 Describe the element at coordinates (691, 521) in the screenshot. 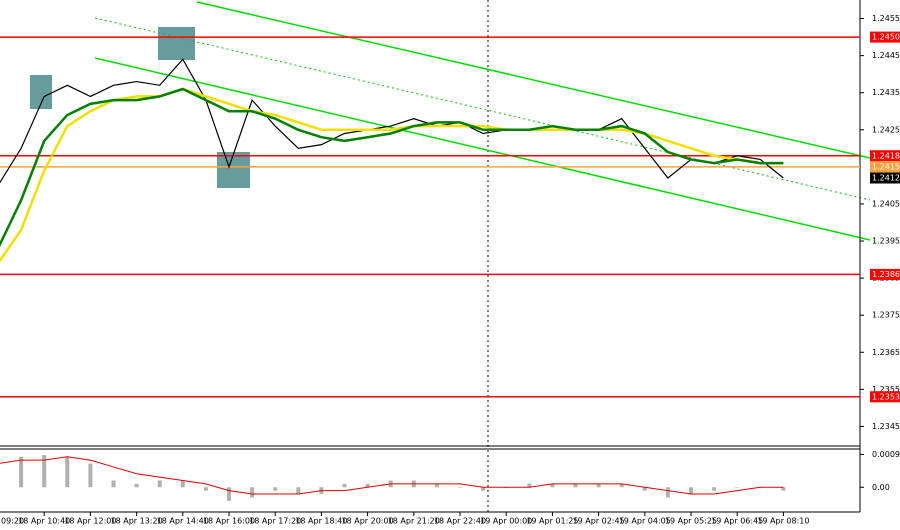

I see `x-tick-label: 19 Apr 05:25` at that location.